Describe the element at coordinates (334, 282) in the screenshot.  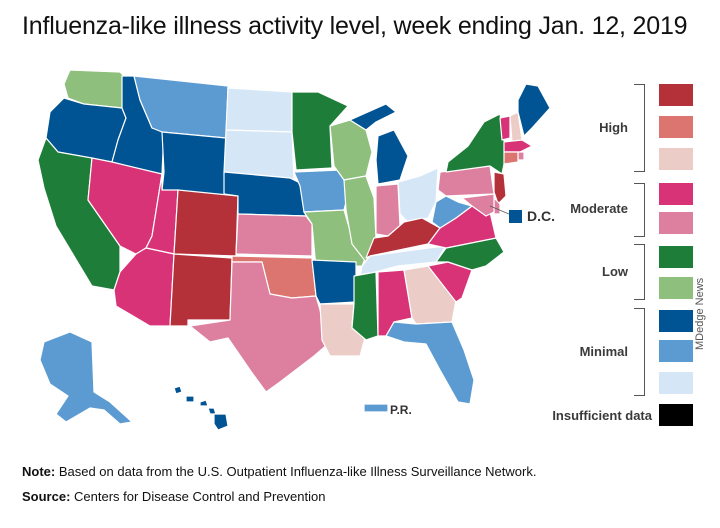
I see `state-AR` at that location.